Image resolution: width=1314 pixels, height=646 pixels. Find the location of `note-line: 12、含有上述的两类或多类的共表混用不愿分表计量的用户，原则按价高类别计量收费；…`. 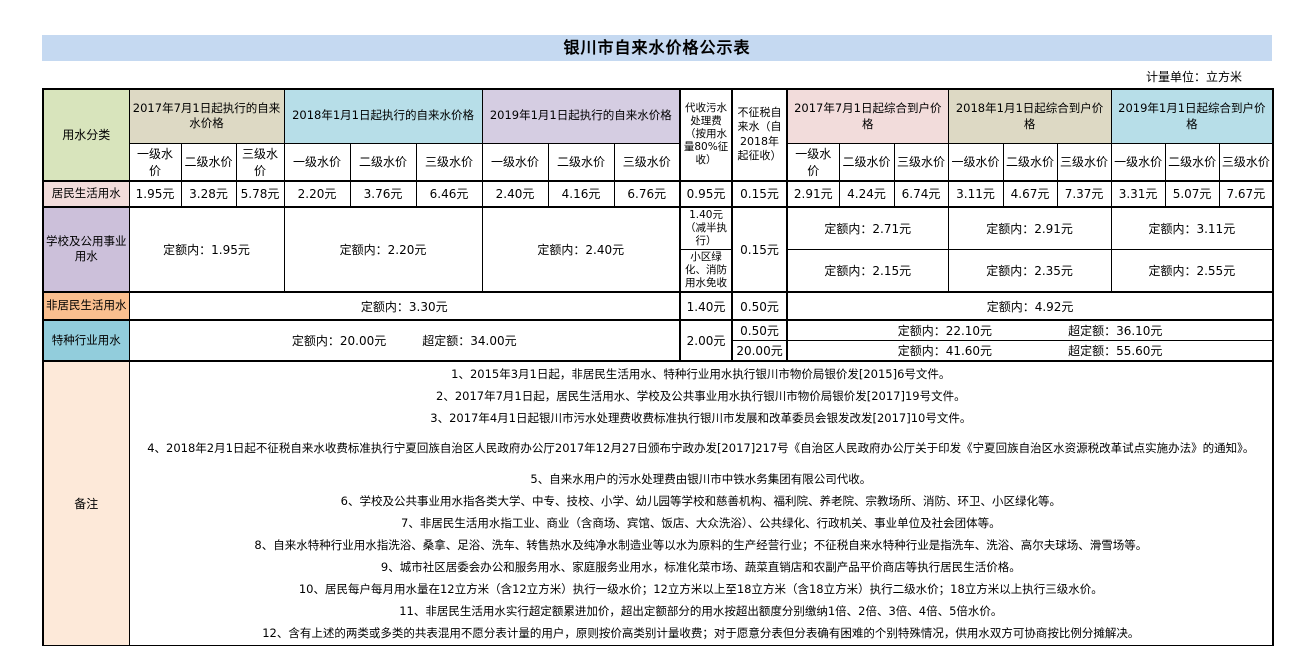

note-line: 12、含有上述的两类或多类的共表混用不愿分表计量的用户，原则按价高类别计量收费；… is located at coordinates (701, 632).